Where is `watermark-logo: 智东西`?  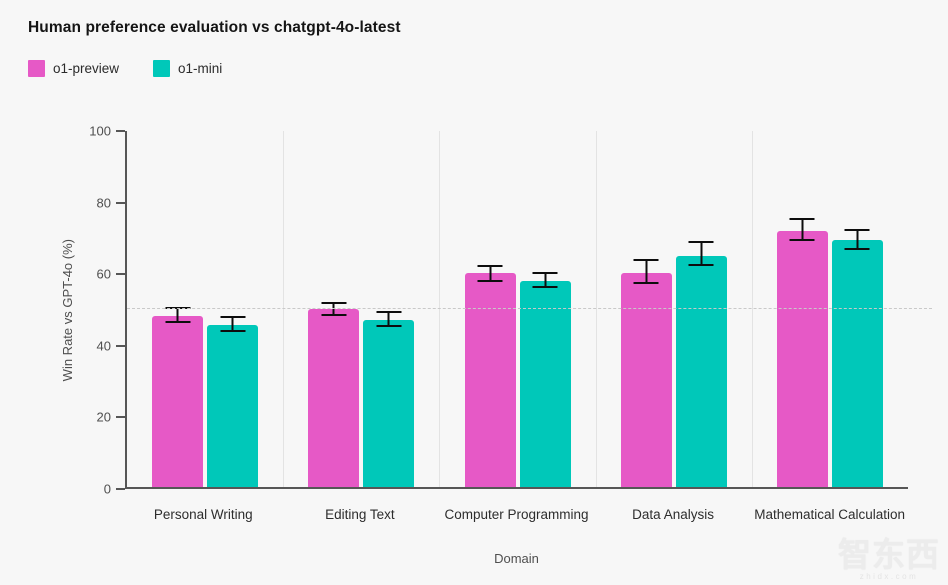 watermark-logo: 智东西 is located at coordinates (889, 554).